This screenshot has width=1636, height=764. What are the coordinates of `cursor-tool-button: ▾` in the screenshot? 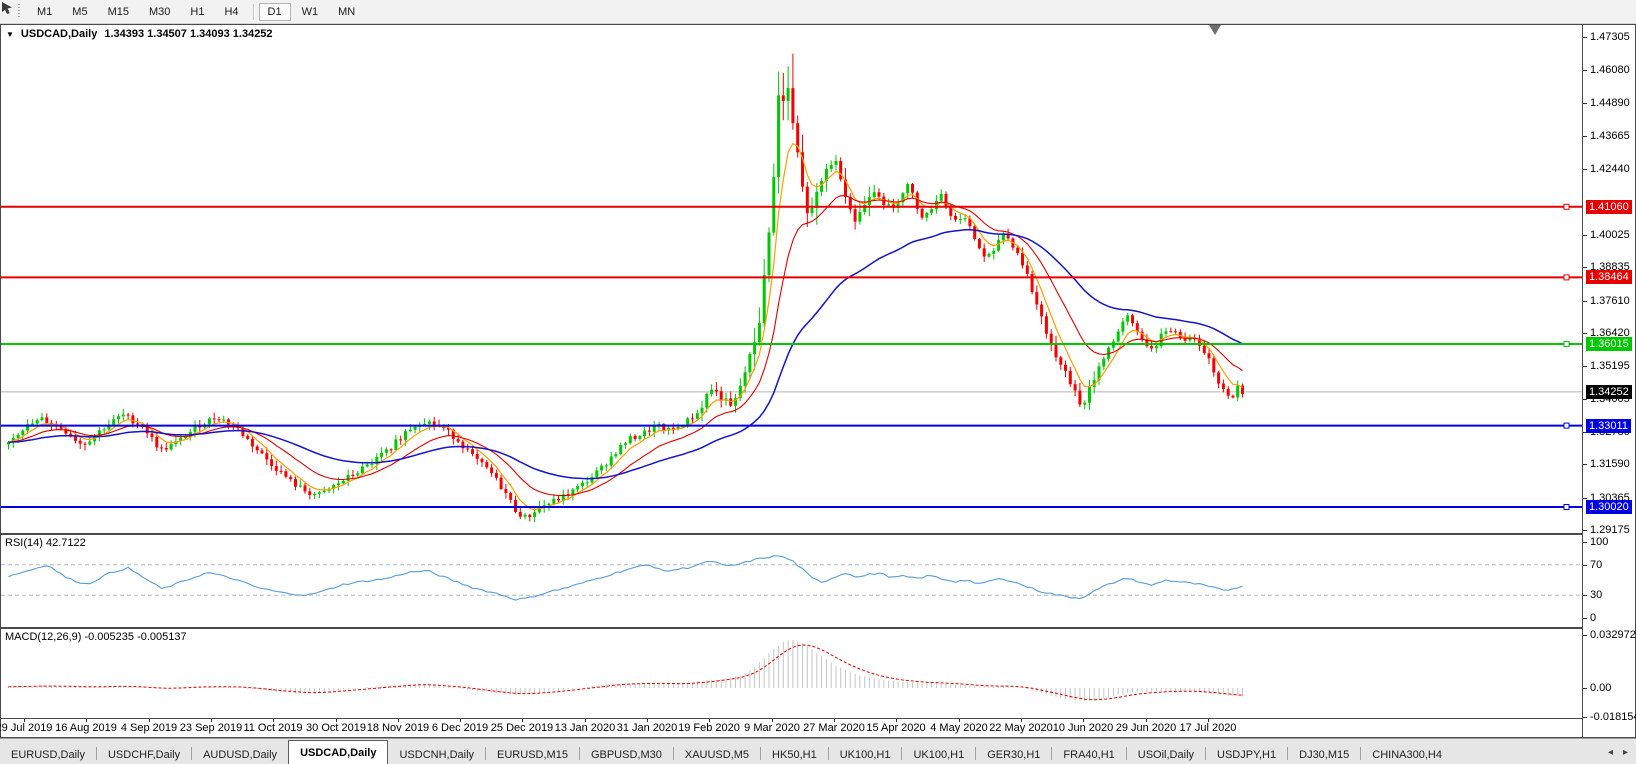 It's located at (6, 12).